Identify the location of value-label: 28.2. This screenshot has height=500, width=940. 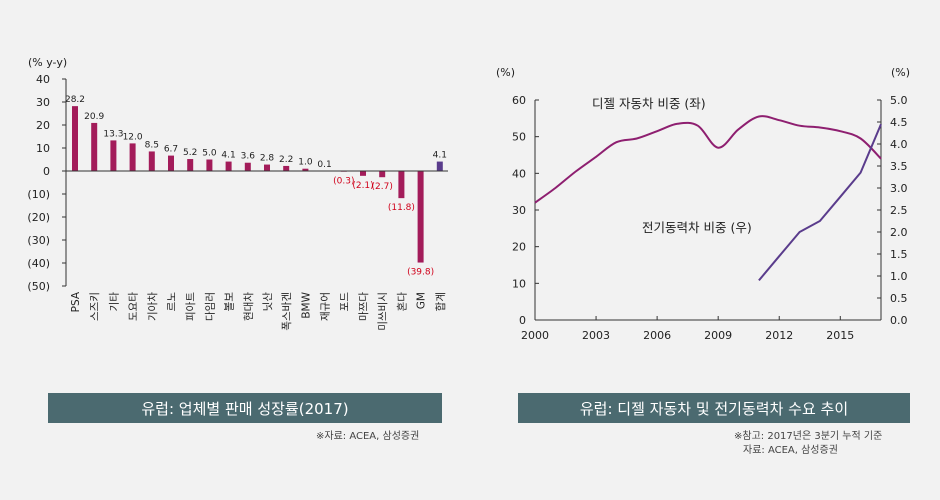
(75, 100).